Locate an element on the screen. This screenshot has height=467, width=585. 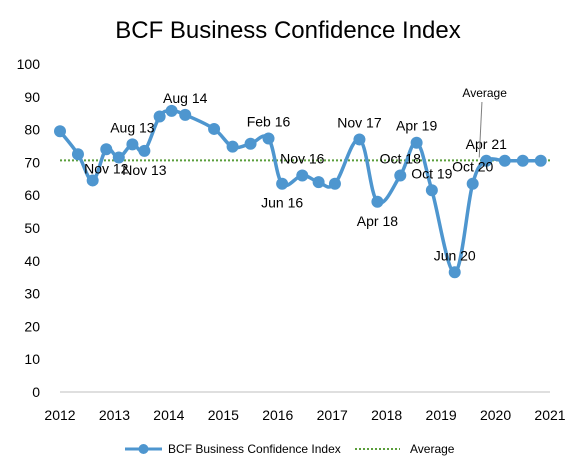
annotation-label: Jun 20 is located at coordinates (455, 255).